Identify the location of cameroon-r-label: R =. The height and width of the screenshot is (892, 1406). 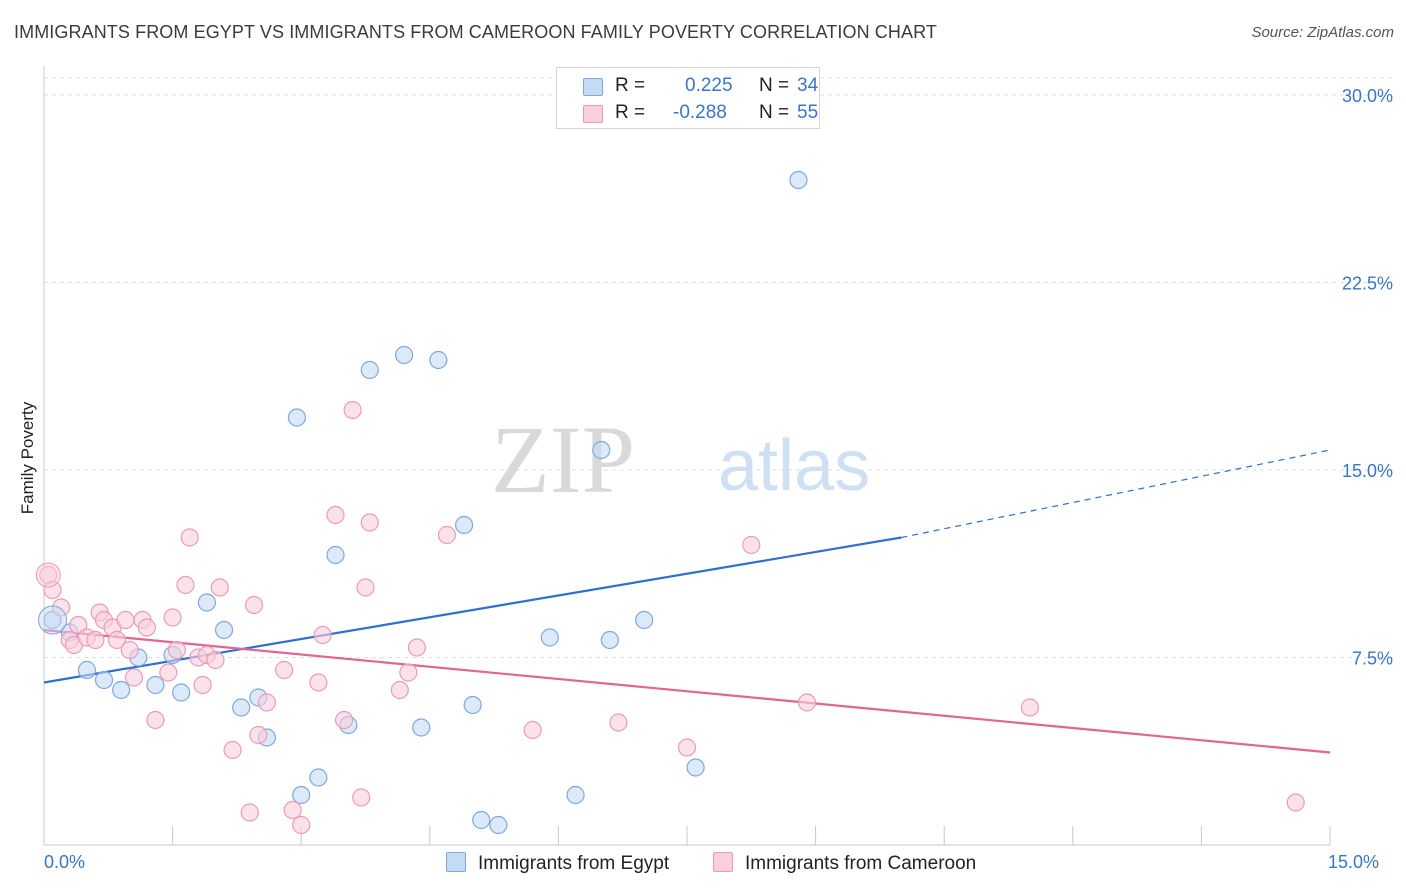
(630, 112).